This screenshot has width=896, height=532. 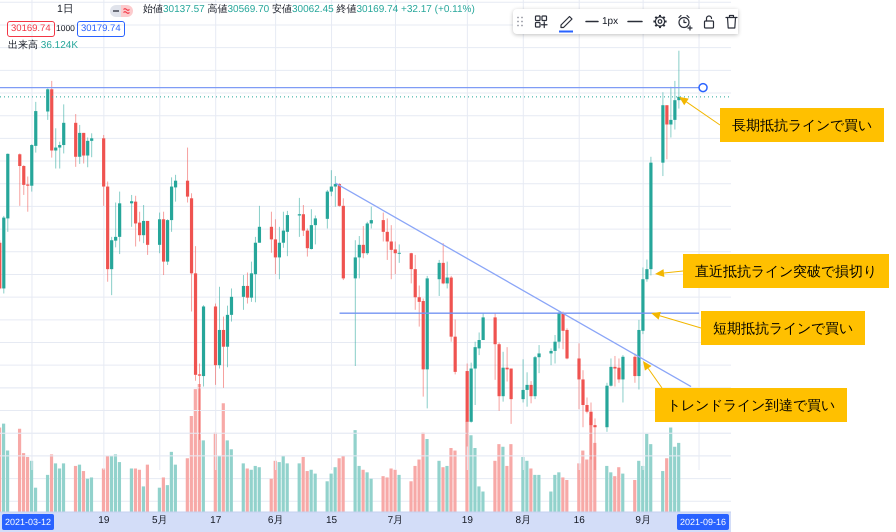 I want to click on x-tick-label: 16, so click(x=580, y=520).